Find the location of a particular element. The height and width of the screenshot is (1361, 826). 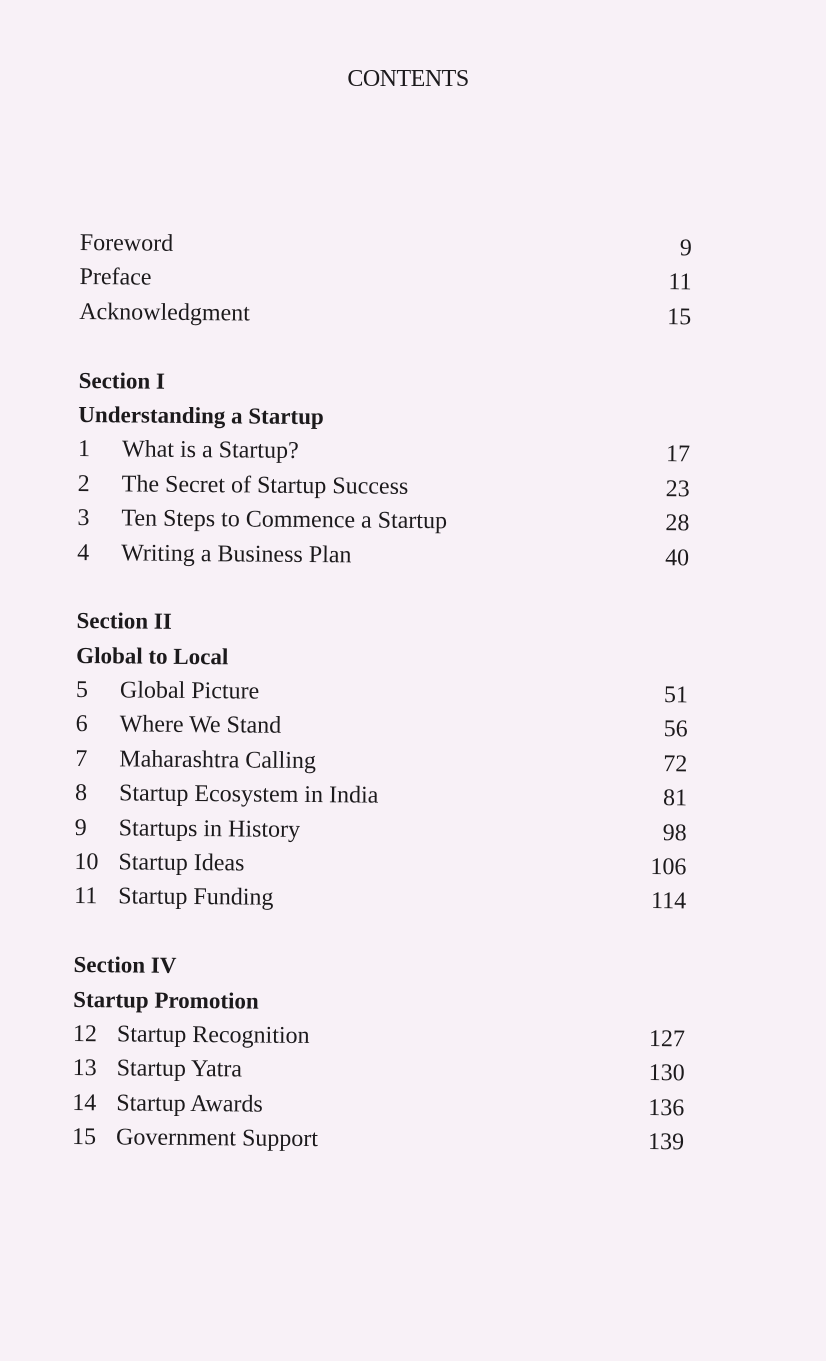

section-heading: Understanding a Startup is located at coordinates (201, 415).